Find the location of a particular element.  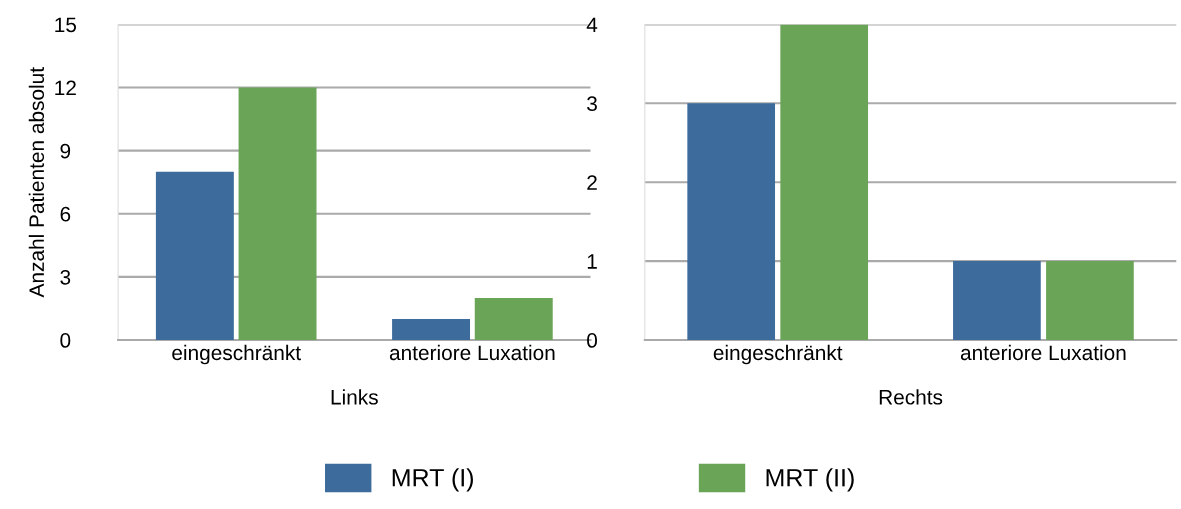

y-tick-label: 12 is located at coordinates (65, 88).